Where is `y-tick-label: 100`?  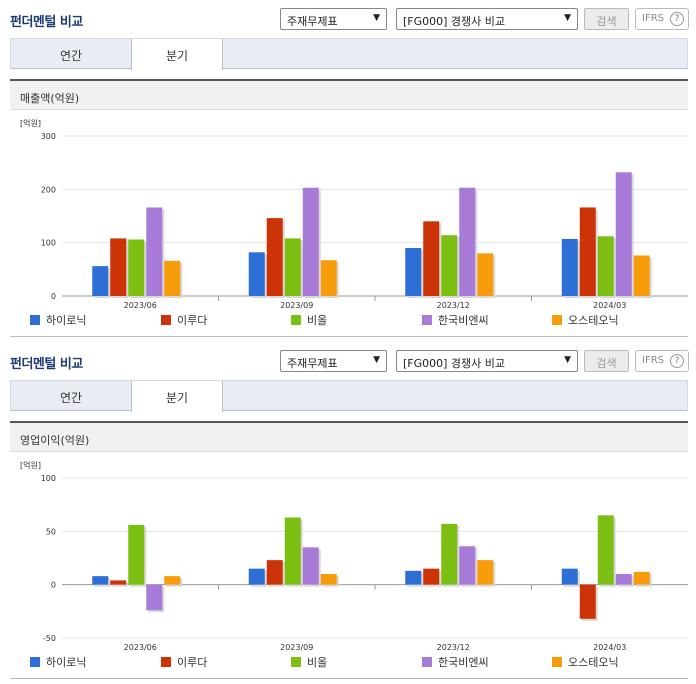
y-tick-label: 100 is located at coordinates (48, 243).